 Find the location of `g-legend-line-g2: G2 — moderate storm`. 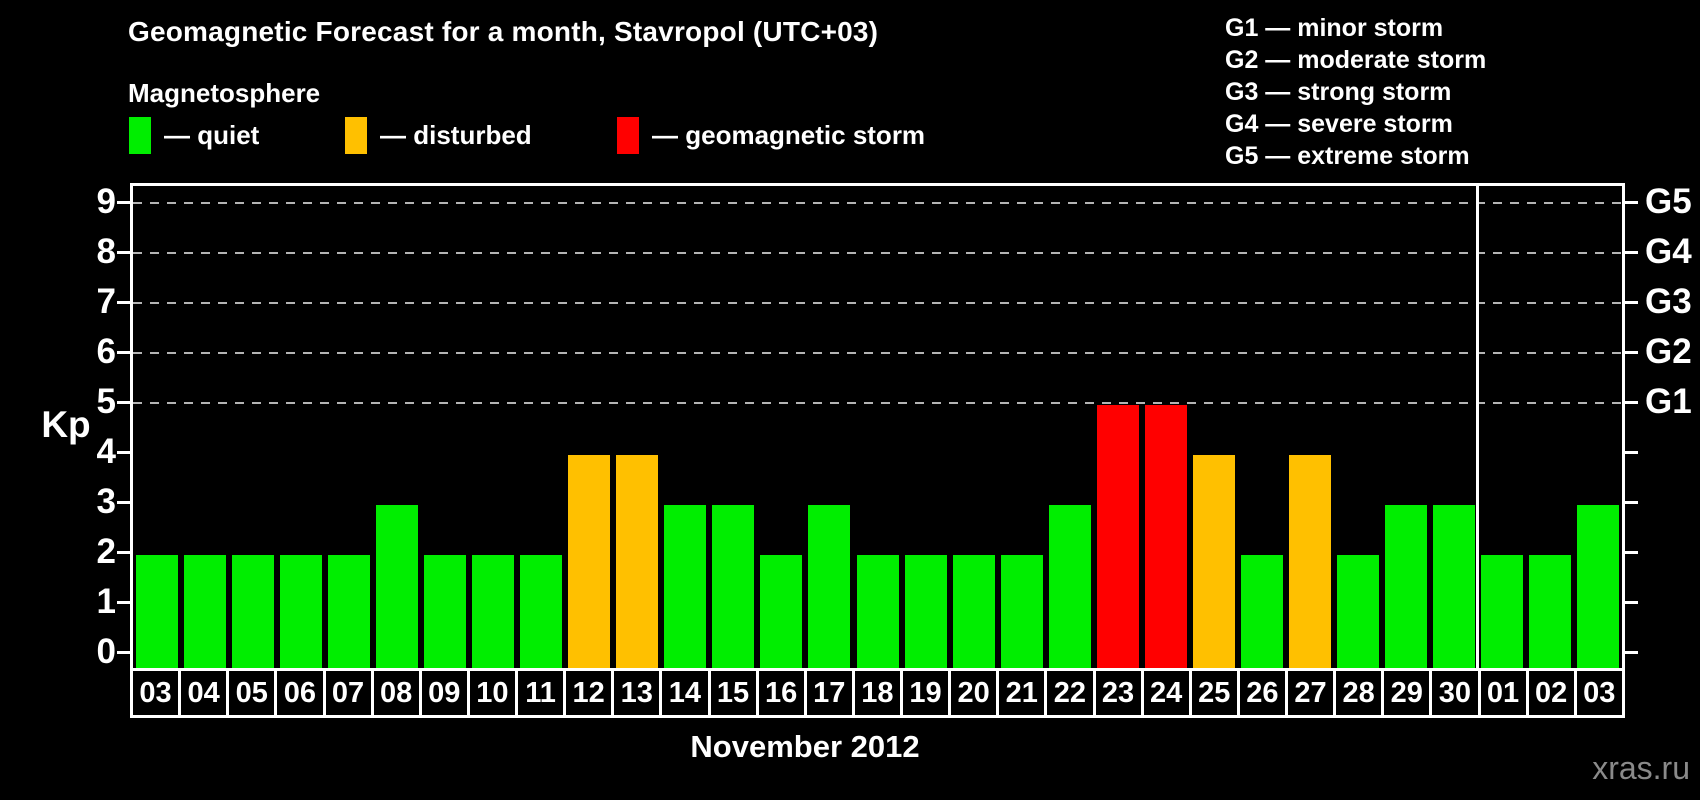

g-legend-line-g2: G2 — moderate storm is located at coordinates (1356, 60).